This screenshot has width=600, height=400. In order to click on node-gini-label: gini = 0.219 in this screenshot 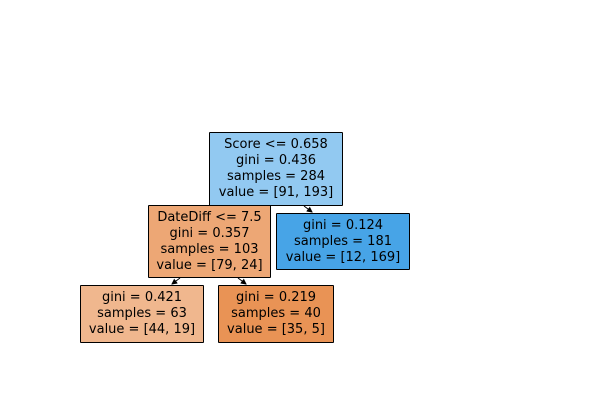, I will do `click(276, 297)`.